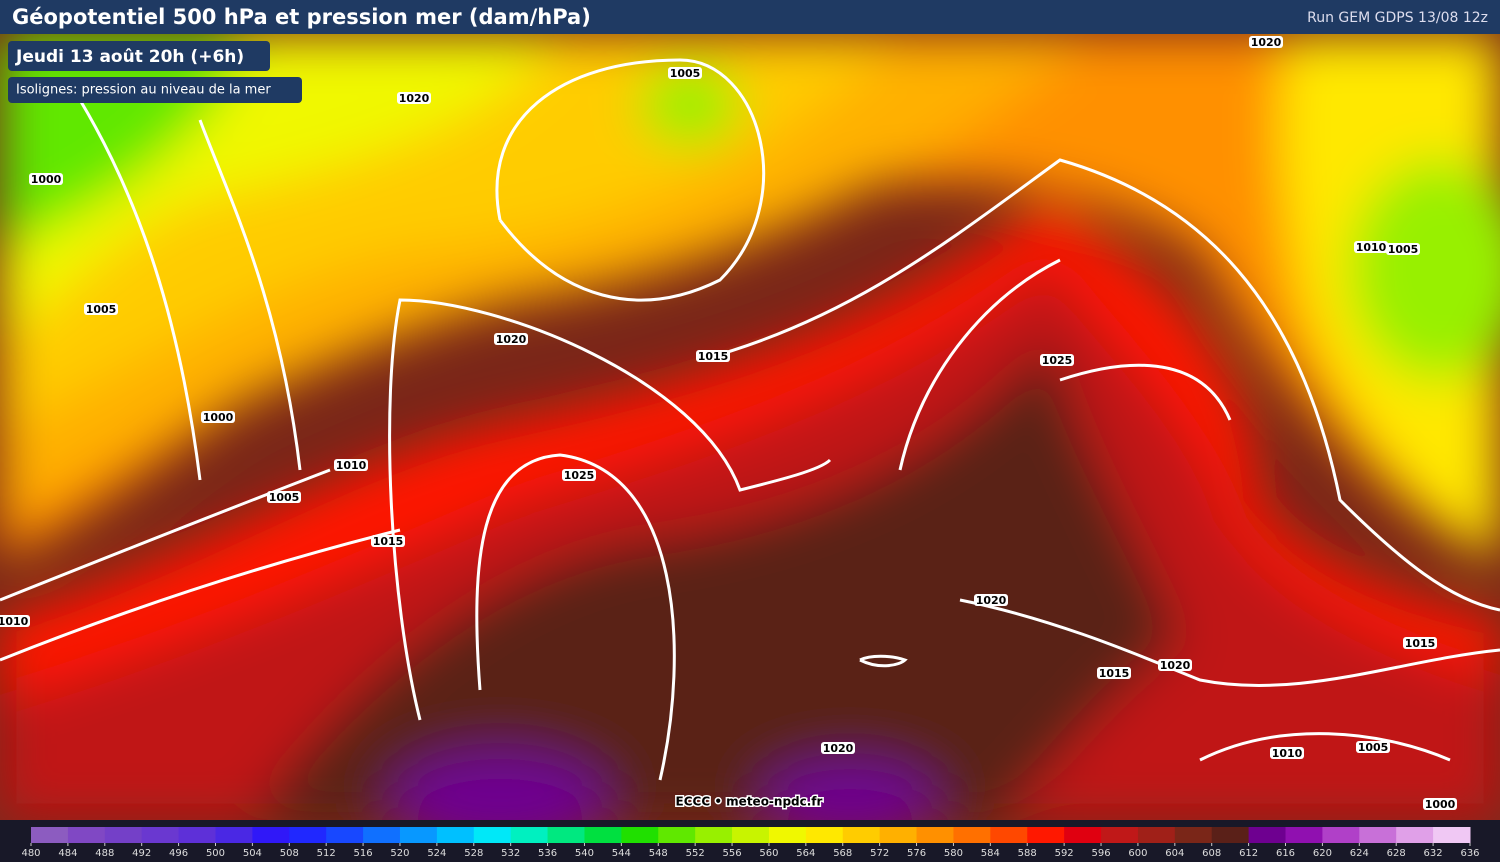 The width and height of the screenshot is (1500, 862). What do you see at coordinates (1174, 853) in the screenshot?
I see `colorbar-label: 604` at bounding box center [1174, 853].